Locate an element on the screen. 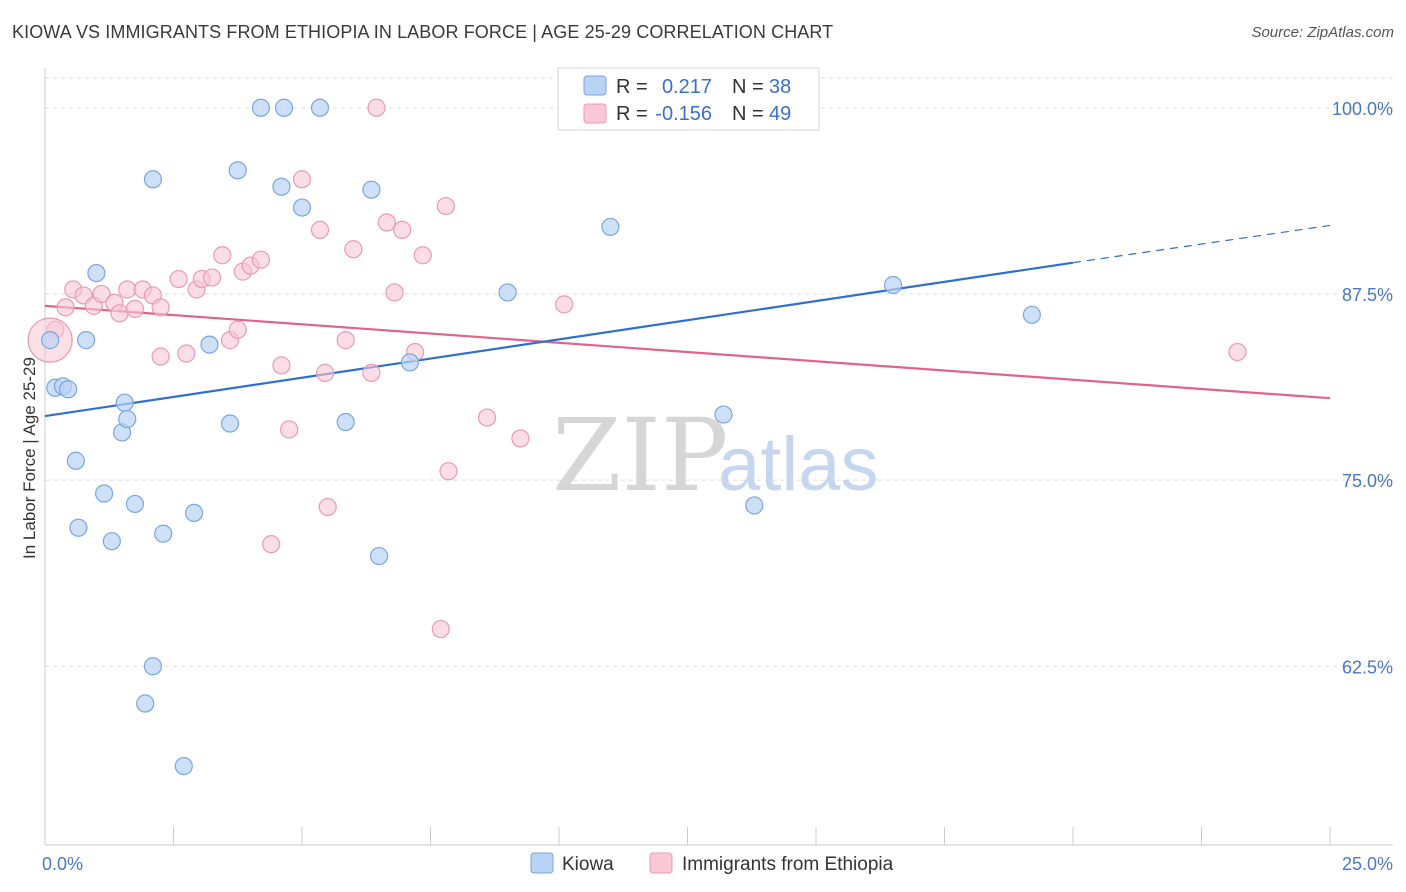  kiowa-trend-line is located at coordinates (559, 339).